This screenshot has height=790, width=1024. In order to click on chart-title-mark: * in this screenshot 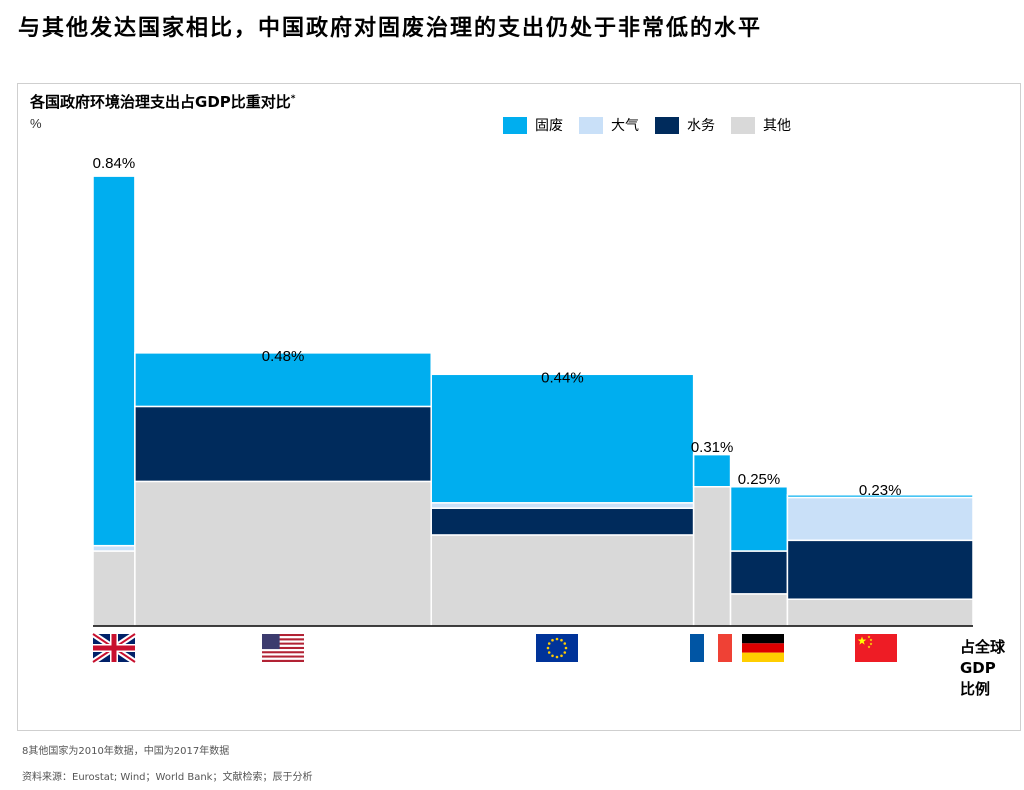, I will do `click(293, 99)`.